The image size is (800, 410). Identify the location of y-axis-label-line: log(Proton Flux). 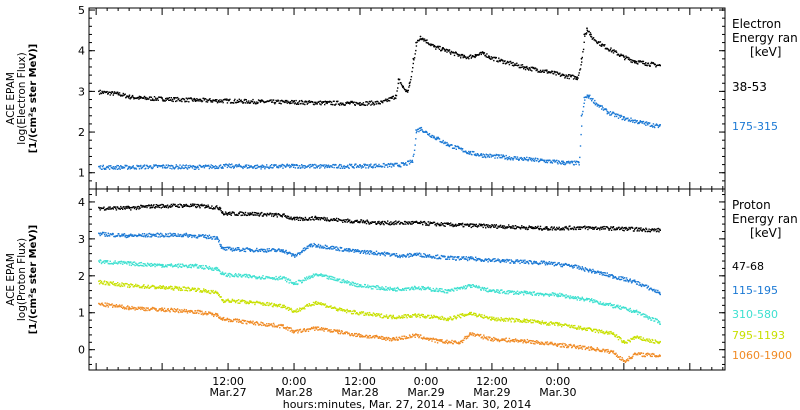
(22, 279).